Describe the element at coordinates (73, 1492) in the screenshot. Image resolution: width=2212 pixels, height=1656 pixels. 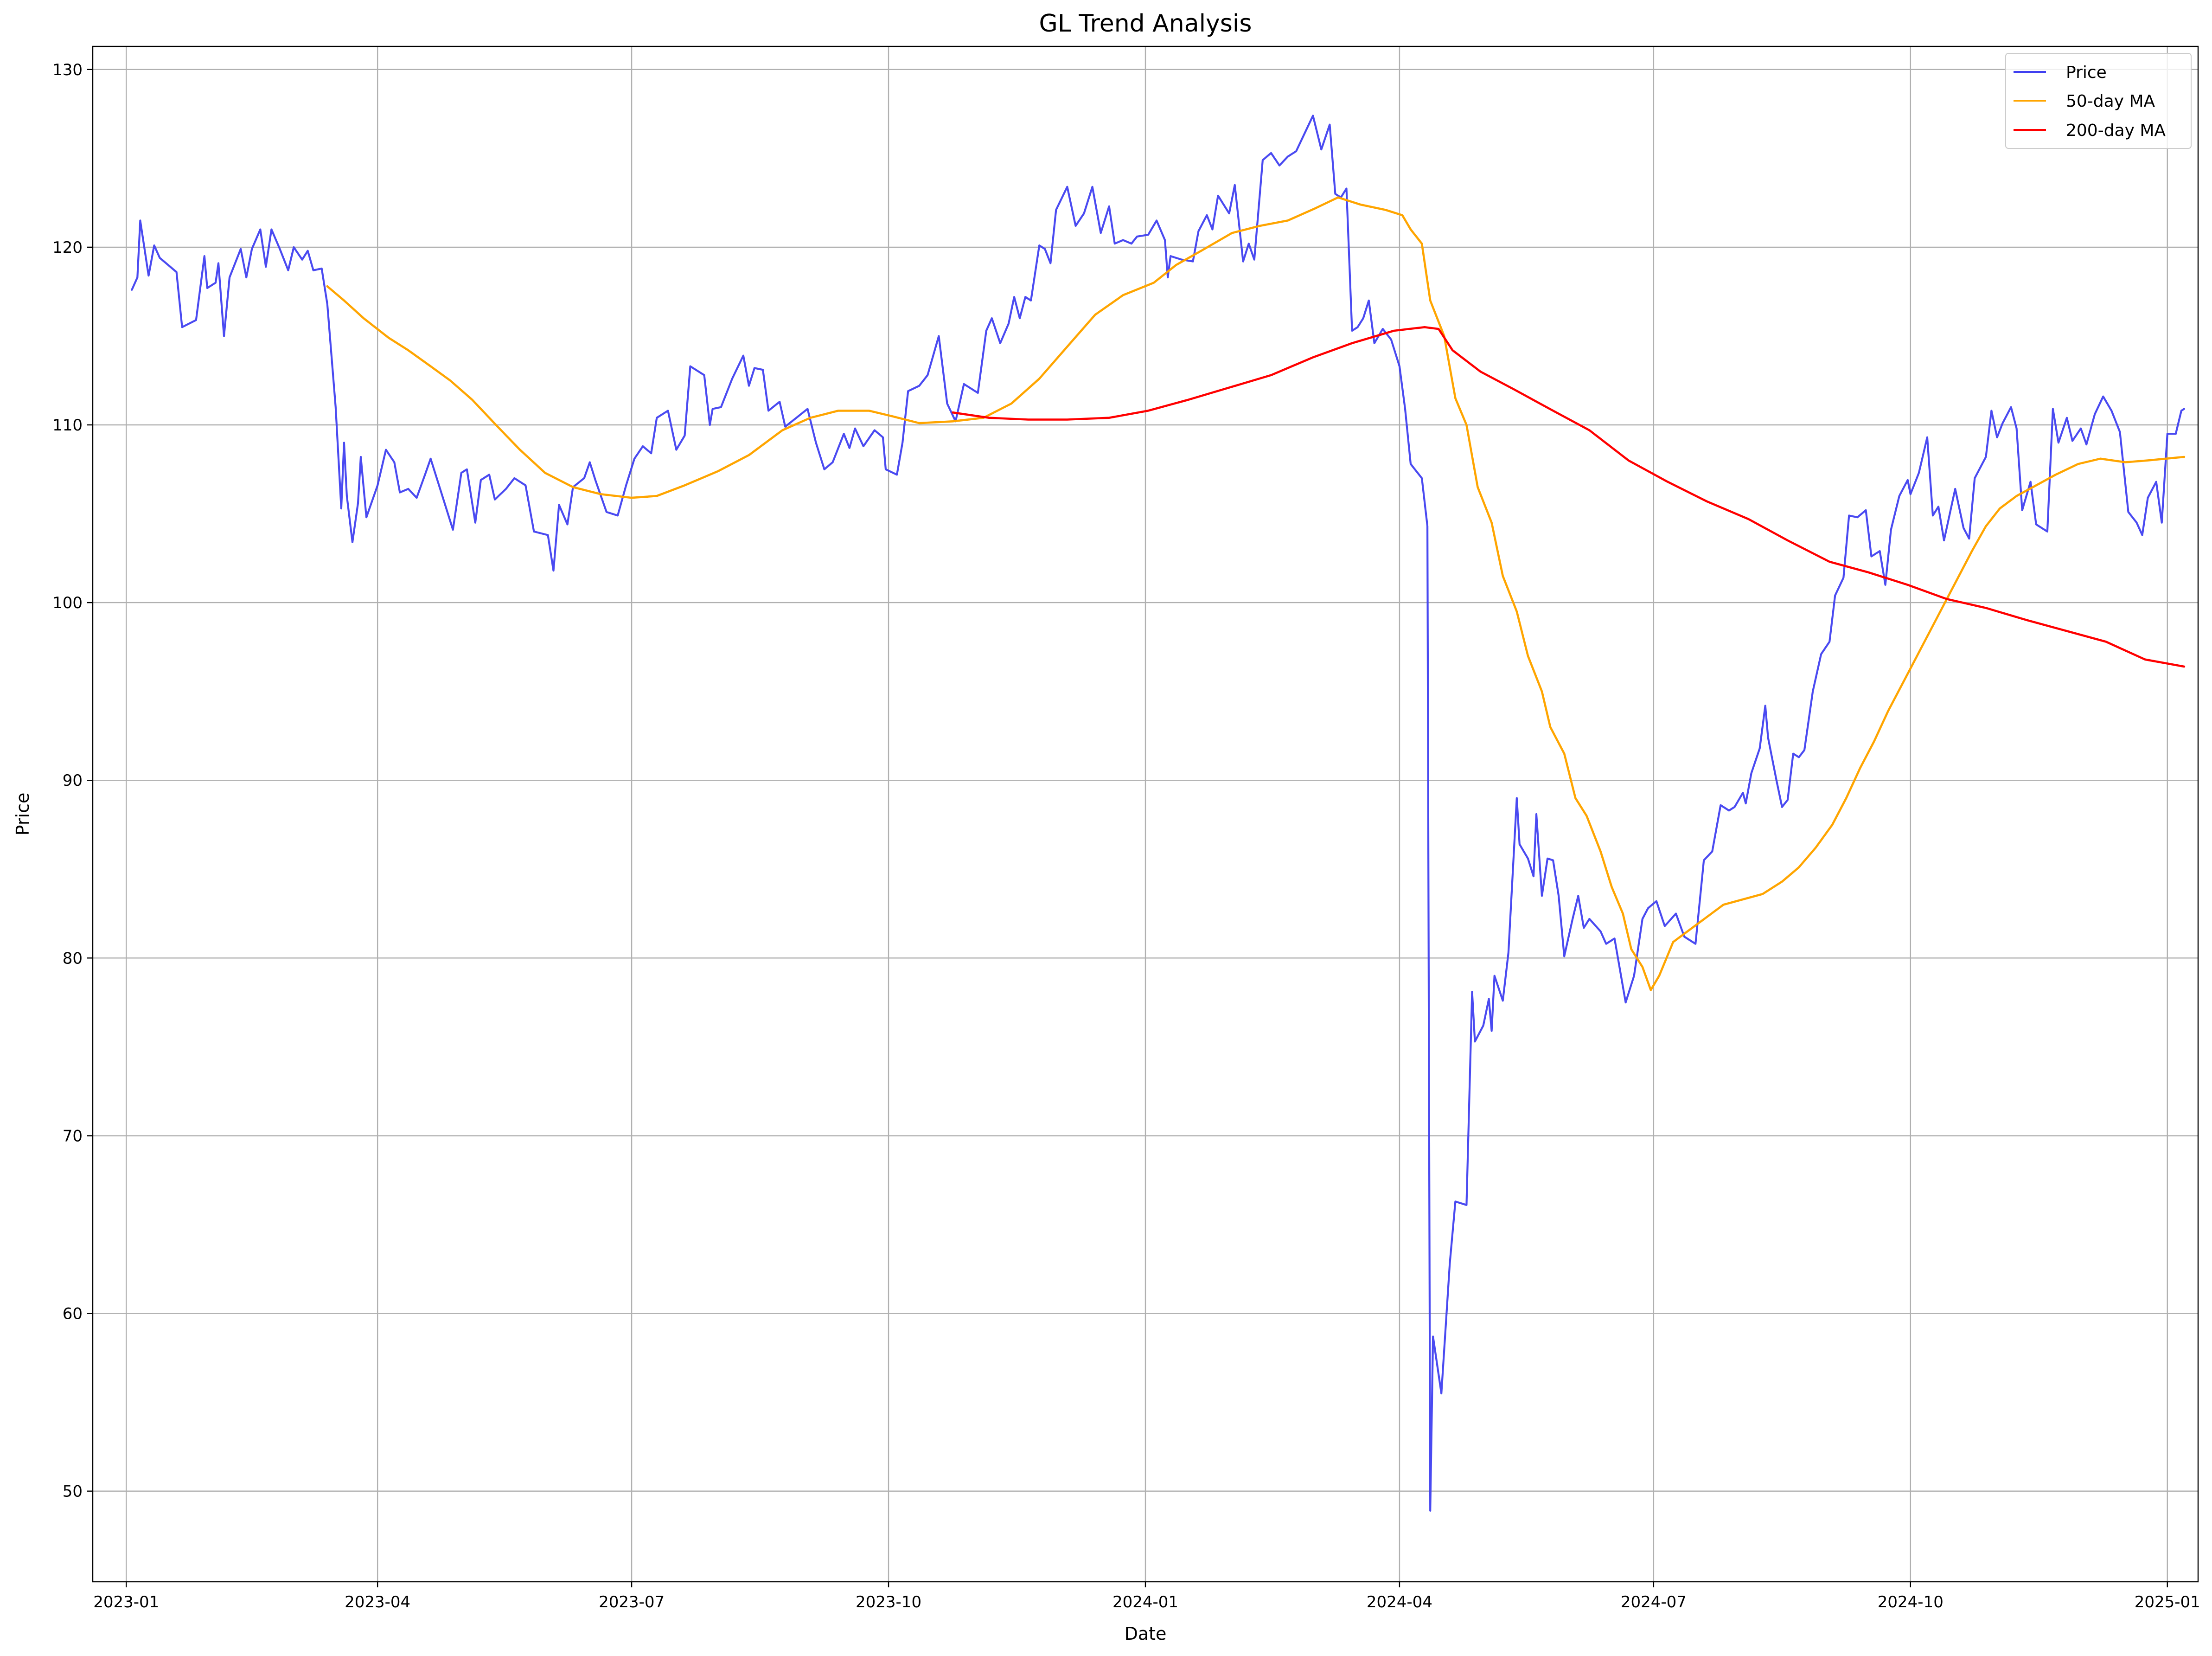
I see `y-tick-label: 50` at that location.